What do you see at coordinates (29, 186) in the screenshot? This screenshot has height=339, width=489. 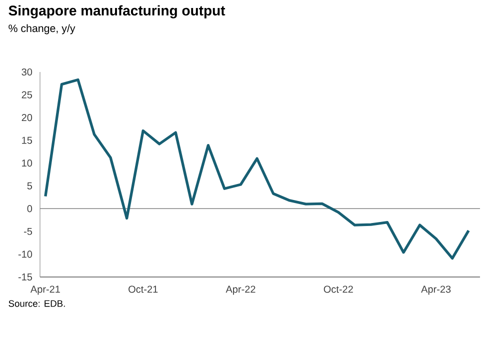 I see `y-tick-label: 5` at bounding box center [29, 186].